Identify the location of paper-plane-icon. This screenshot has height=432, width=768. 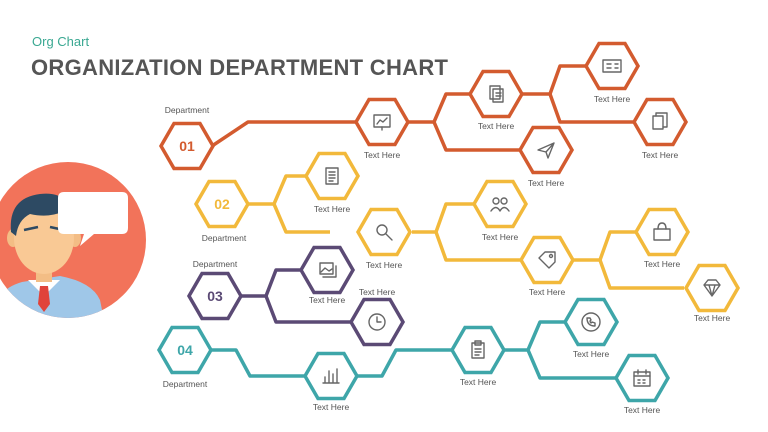
(546, 150).